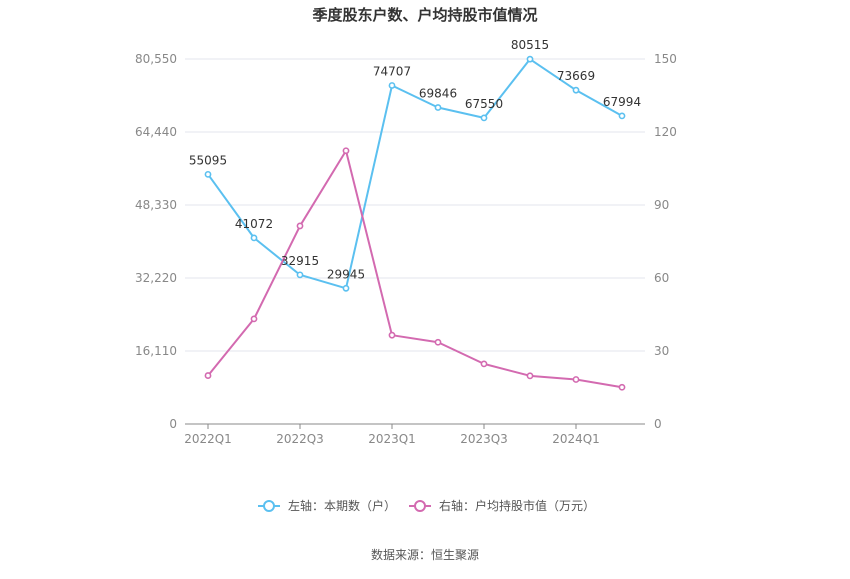  What do you see at coordinates (665, 132) in the screenshot?
I see `right-tick-label: 120` at bounding box center [665, 132].